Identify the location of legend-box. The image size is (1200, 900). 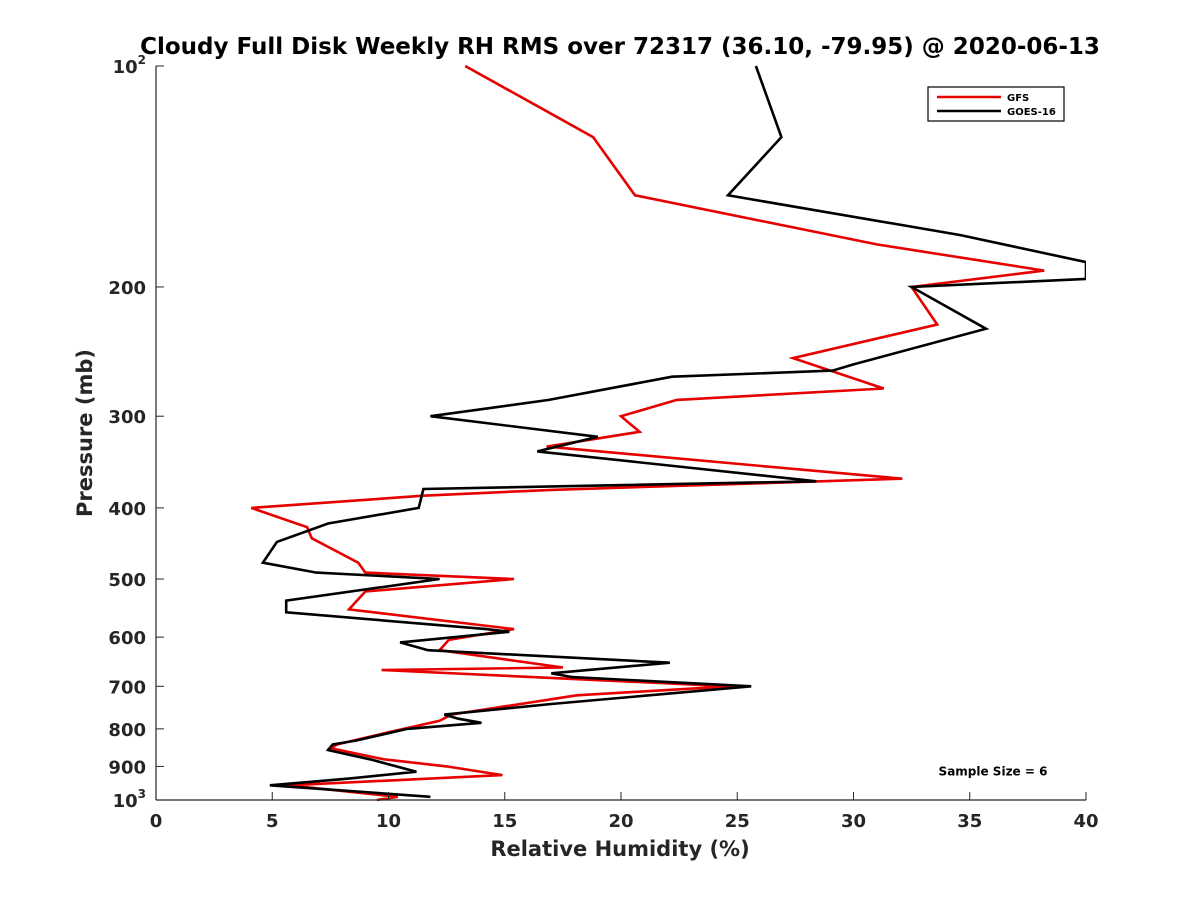
(996, 104).